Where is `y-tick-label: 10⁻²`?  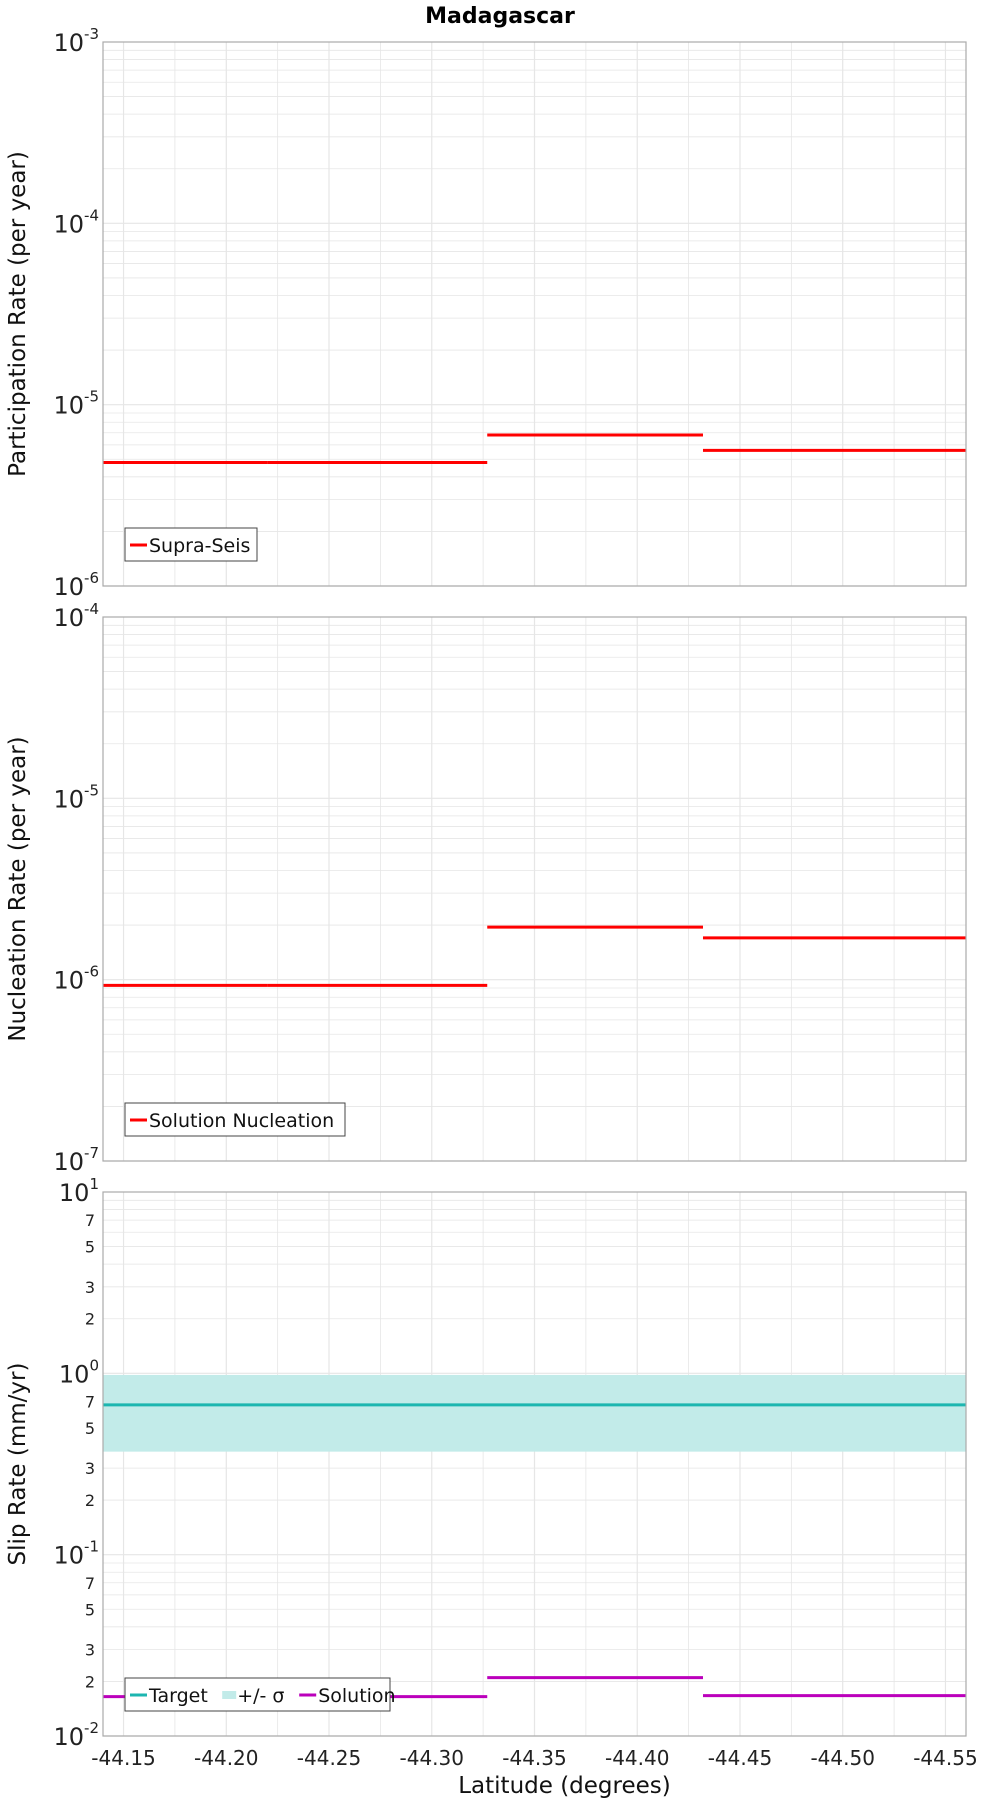
y-tick-label: 10⁻² is located at coordinates (76, 1735).